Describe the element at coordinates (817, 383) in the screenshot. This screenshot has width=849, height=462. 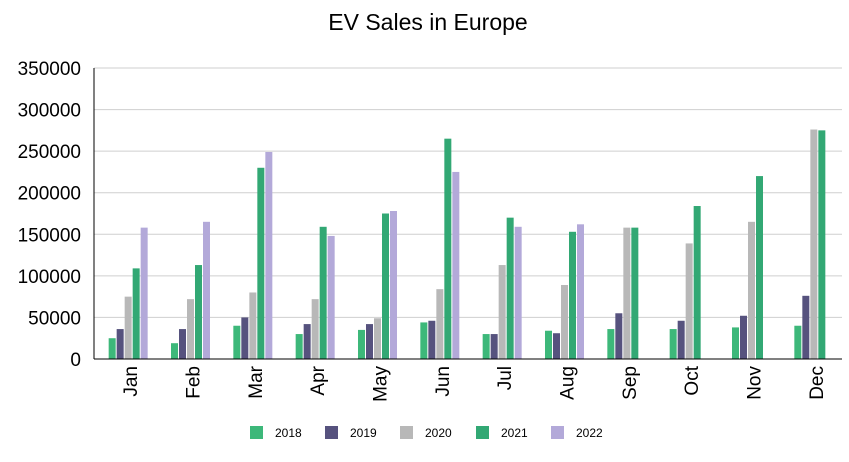
I see `x-tick-label-Dec: Dec` at that location.